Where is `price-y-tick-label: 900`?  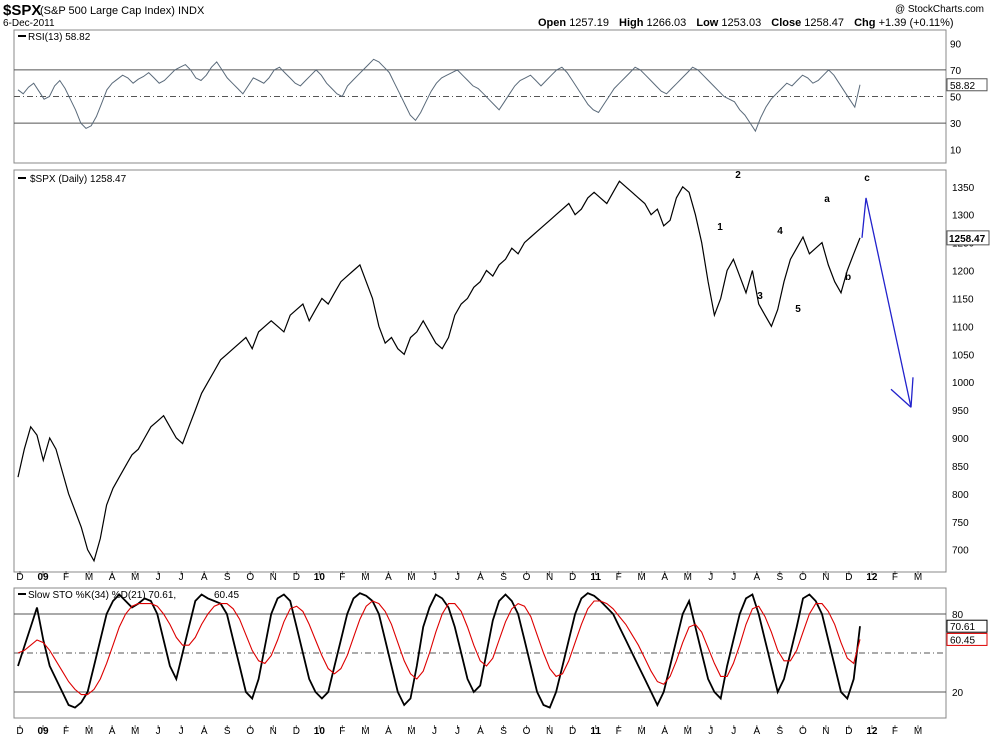
price-y-tick-label: 900 is located at coordinates (960, 439).